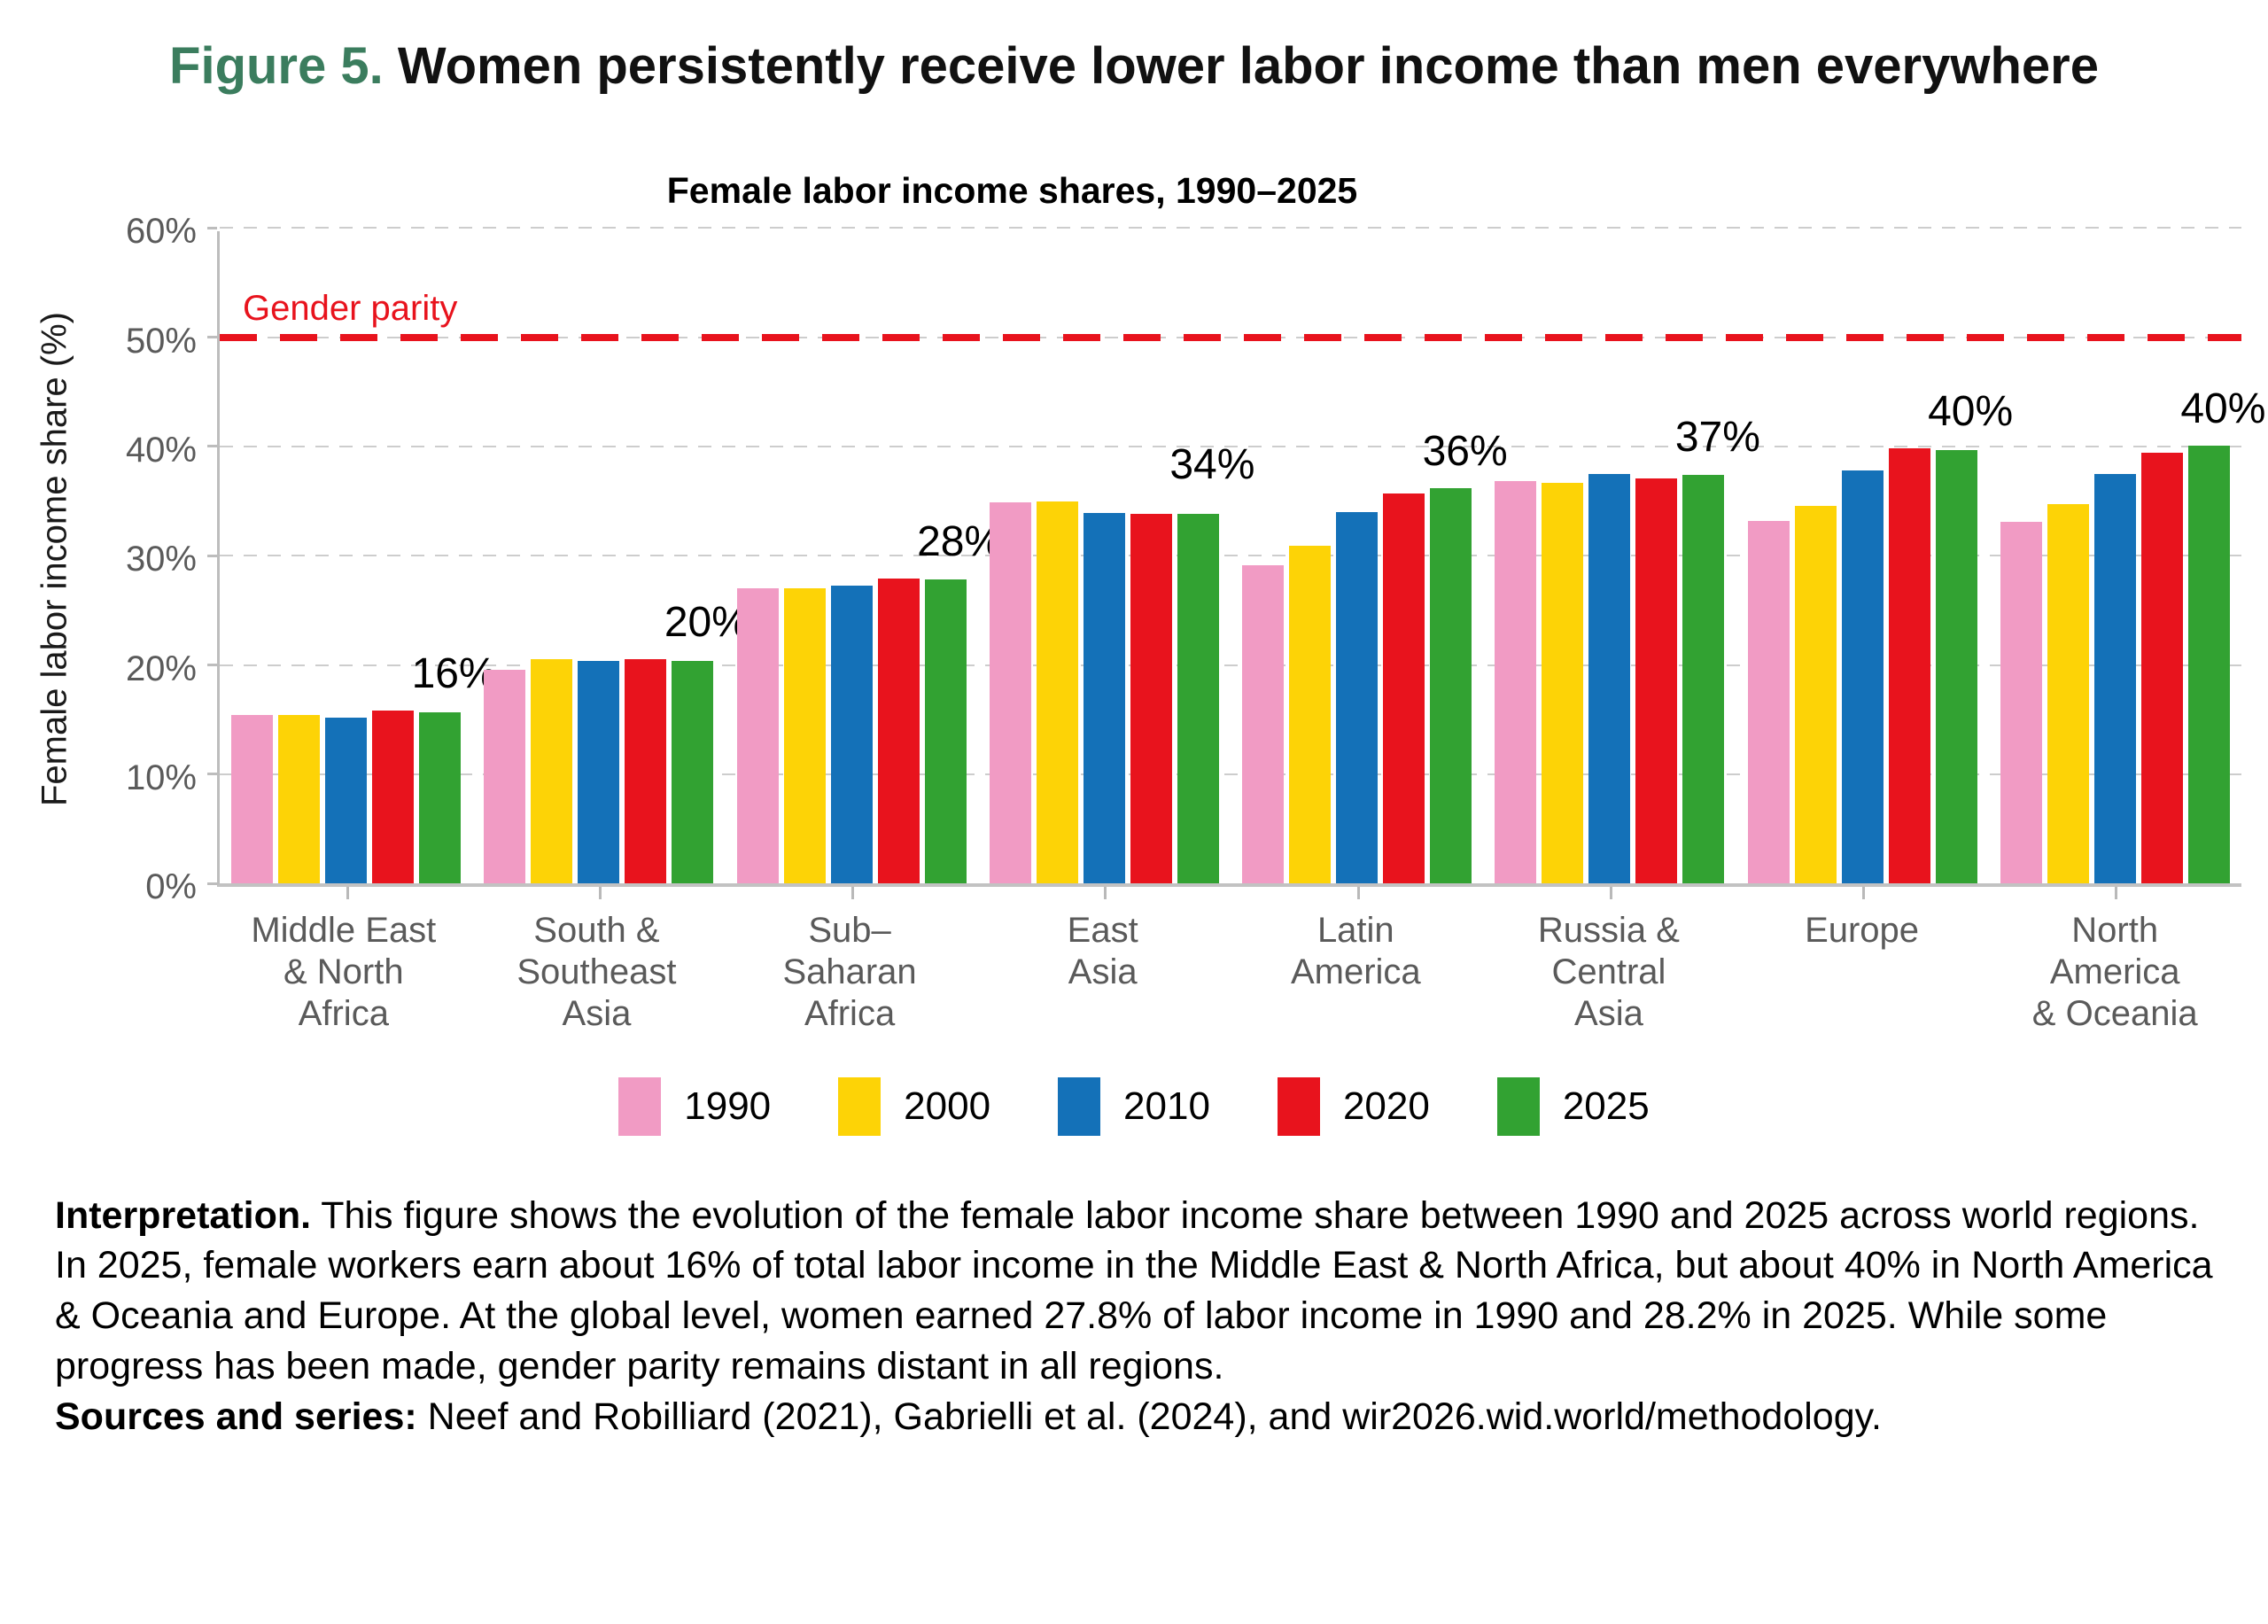 The height and width of the screenshot is (1624, 2268). Describe the element at coordinates (161, 559) in the screenshot. I see `y-tick-label: 30%` at that location.